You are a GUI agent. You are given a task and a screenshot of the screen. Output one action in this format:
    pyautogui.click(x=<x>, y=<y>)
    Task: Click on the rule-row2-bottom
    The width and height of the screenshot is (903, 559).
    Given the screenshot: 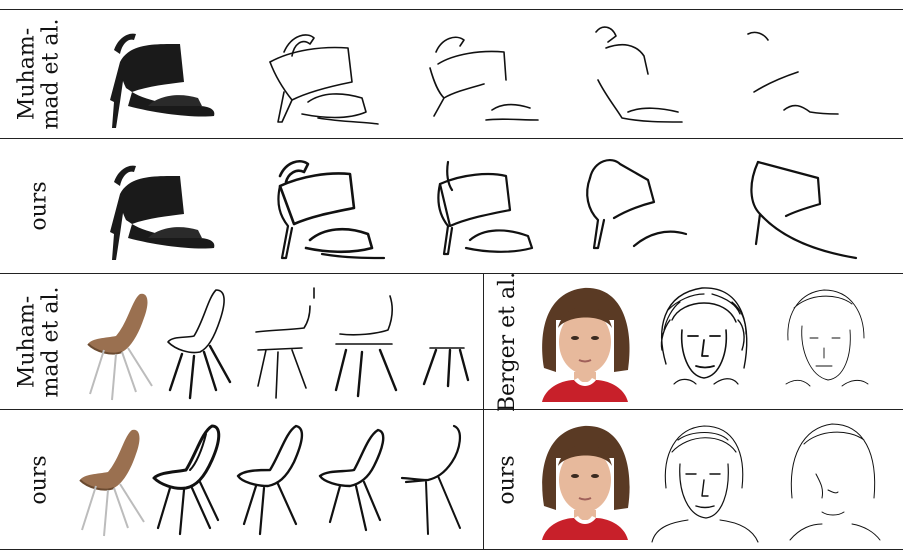 What is the action you would take?
    pyautogui.click(x=451, y=273)
    